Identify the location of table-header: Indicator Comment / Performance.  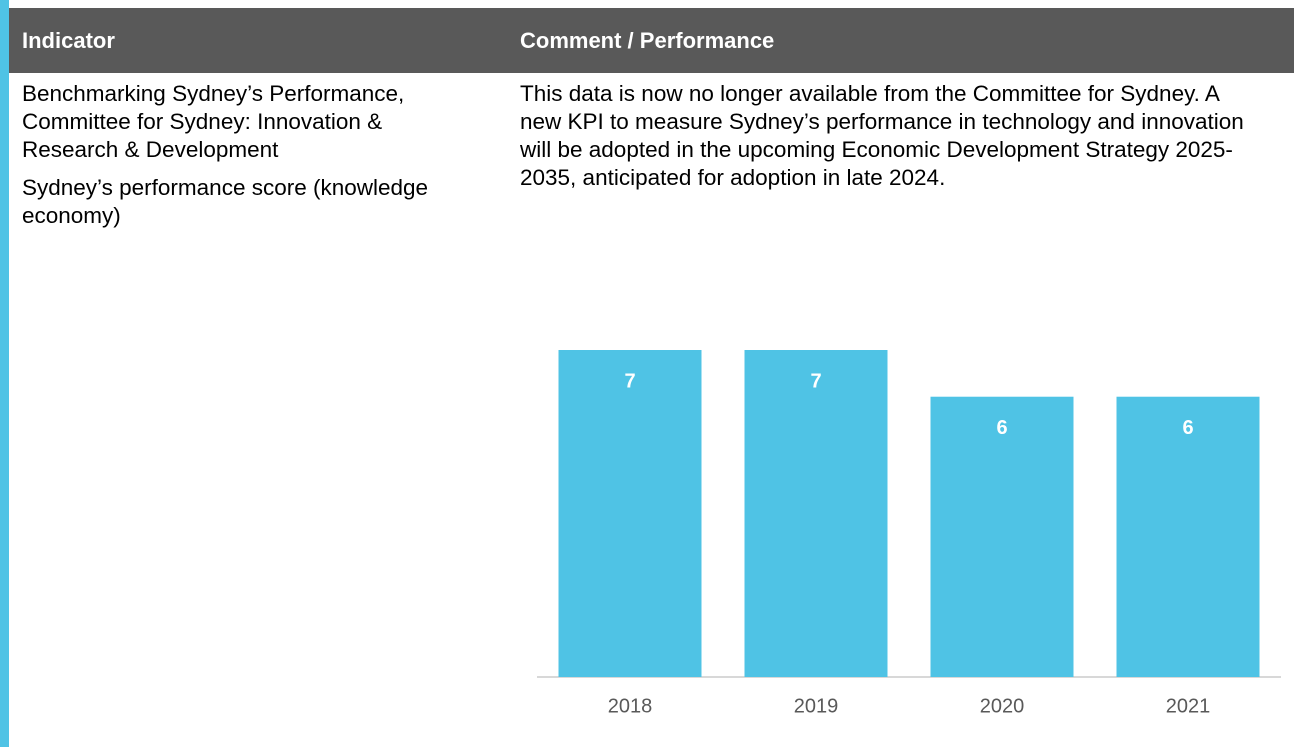
(651, 40).